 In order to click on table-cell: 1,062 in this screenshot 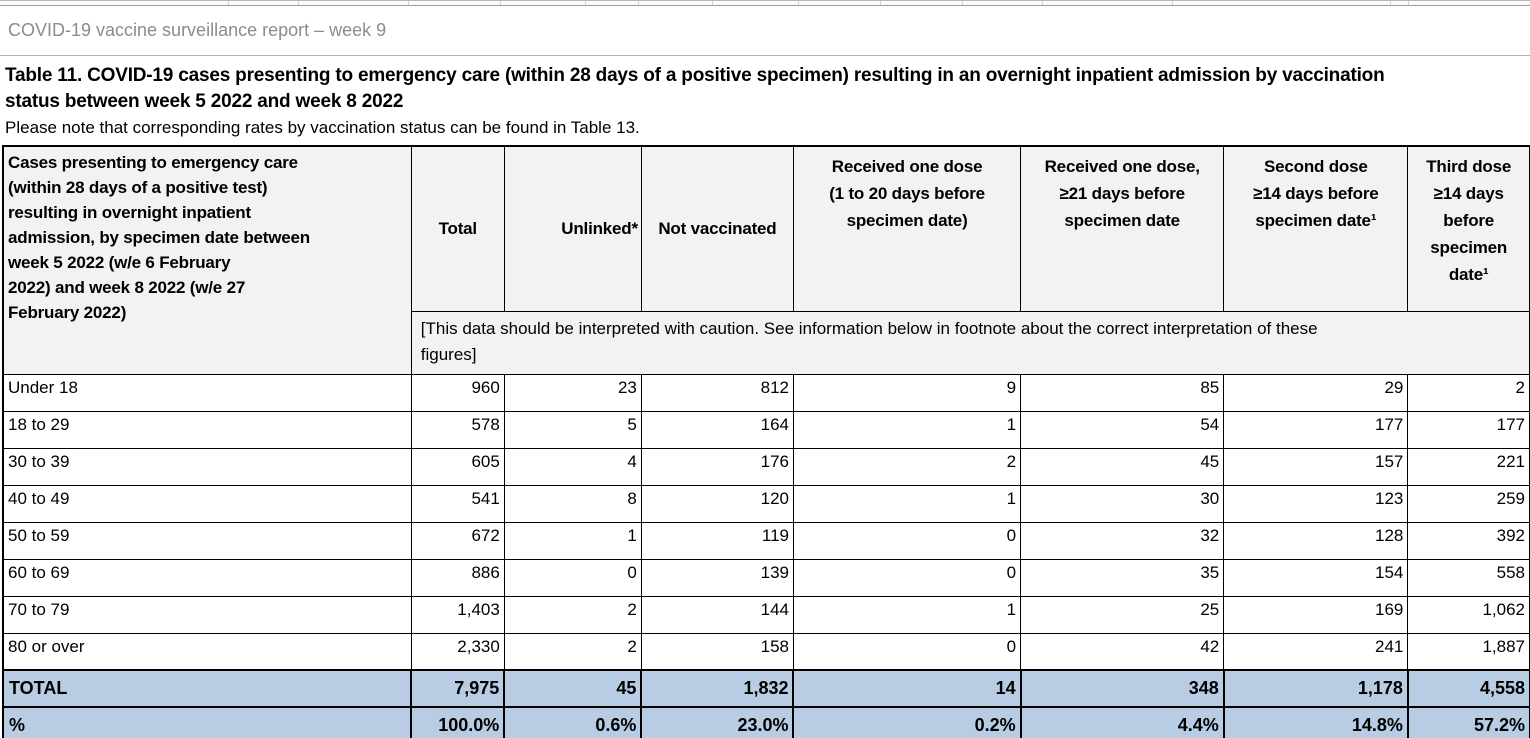, I will do `click(1468, 614)`.